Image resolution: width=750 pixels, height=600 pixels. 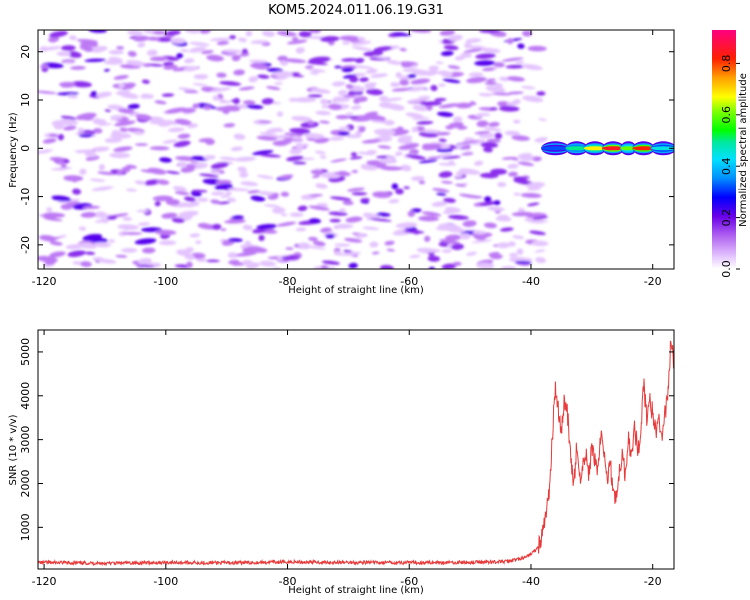 What do you see at coordinates (44, 581) in the screenshot?
I see `x-tick-label: -120` at bounding box center [44, 581].